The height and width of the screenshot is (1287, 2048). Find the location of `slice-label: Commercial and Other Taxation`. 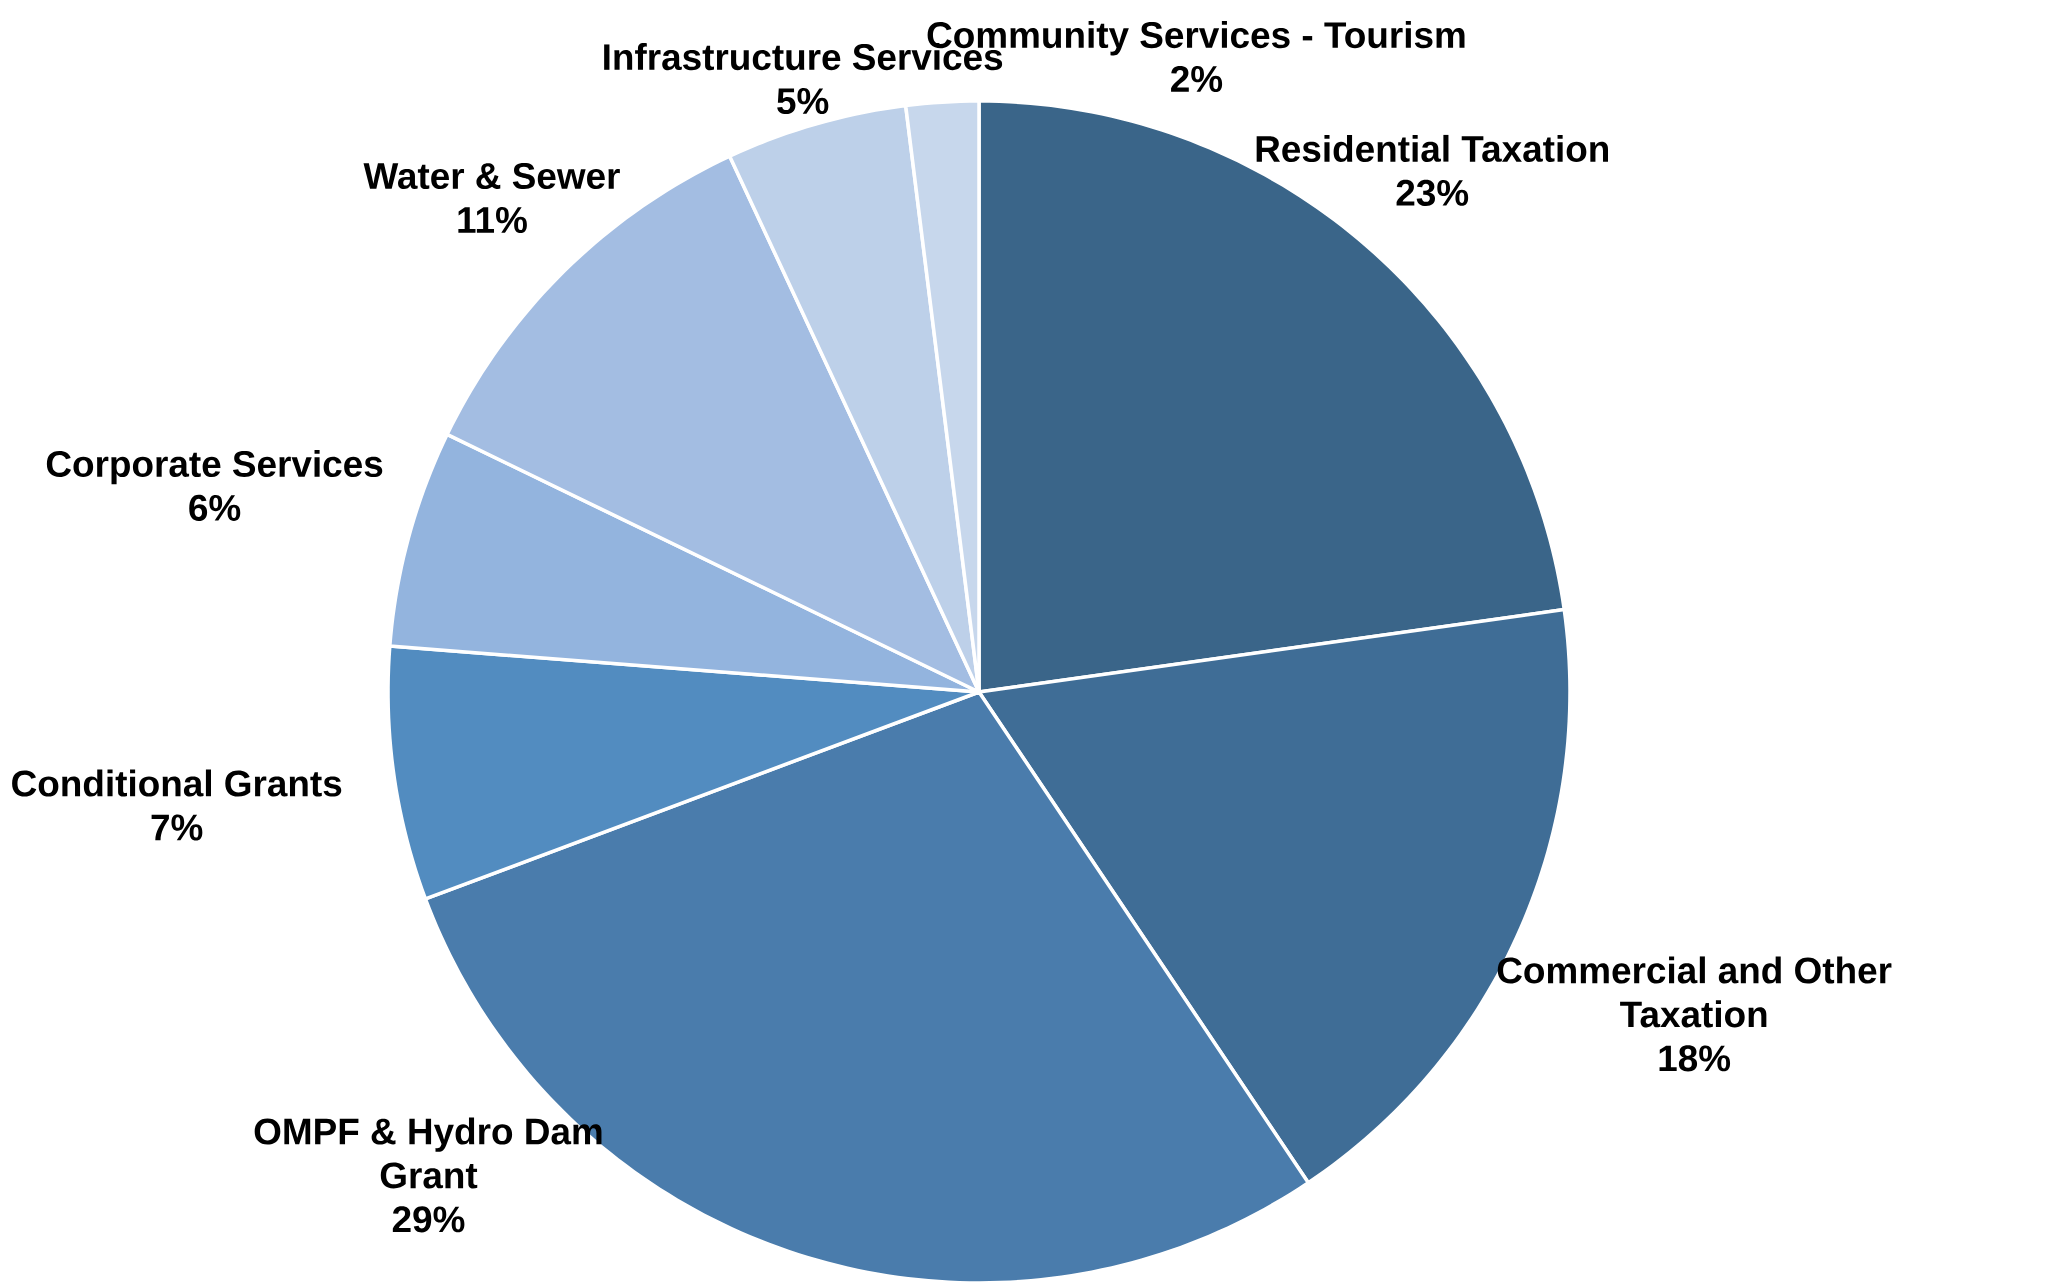

slice-label: Commercial and Other Taxation is located at coordinates (1694, 992).